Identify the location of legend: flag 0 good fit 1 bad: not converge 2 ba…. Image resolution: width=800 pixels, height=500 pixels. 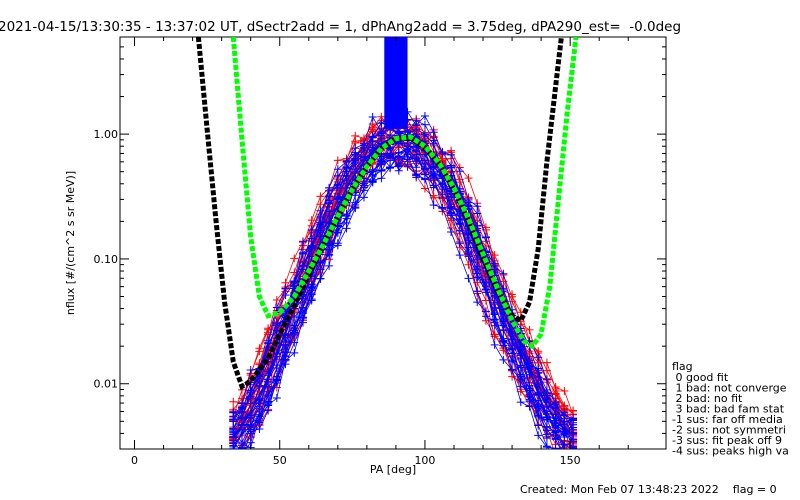
(730, 409).